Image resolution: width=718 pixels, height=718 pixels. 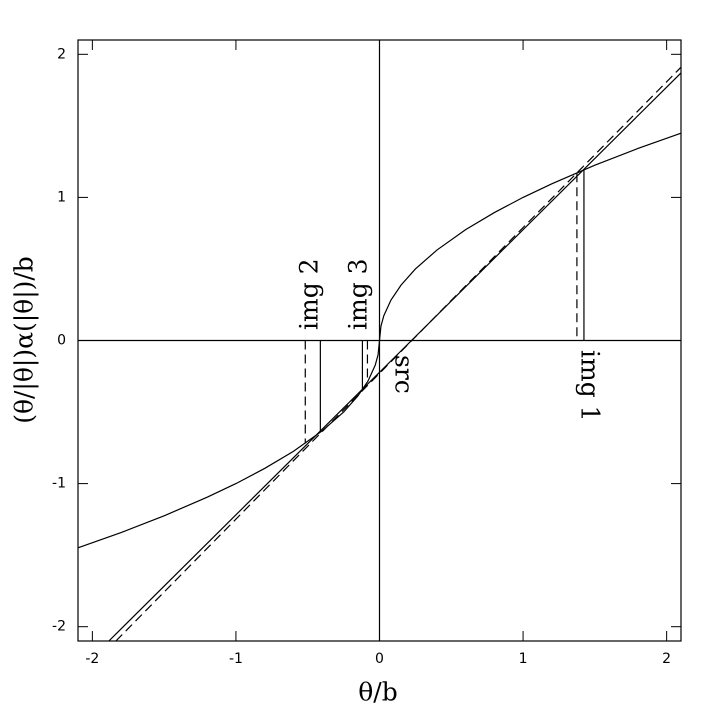 I want to click on x-axis-label: θ/b, so click(x=377, y=692).